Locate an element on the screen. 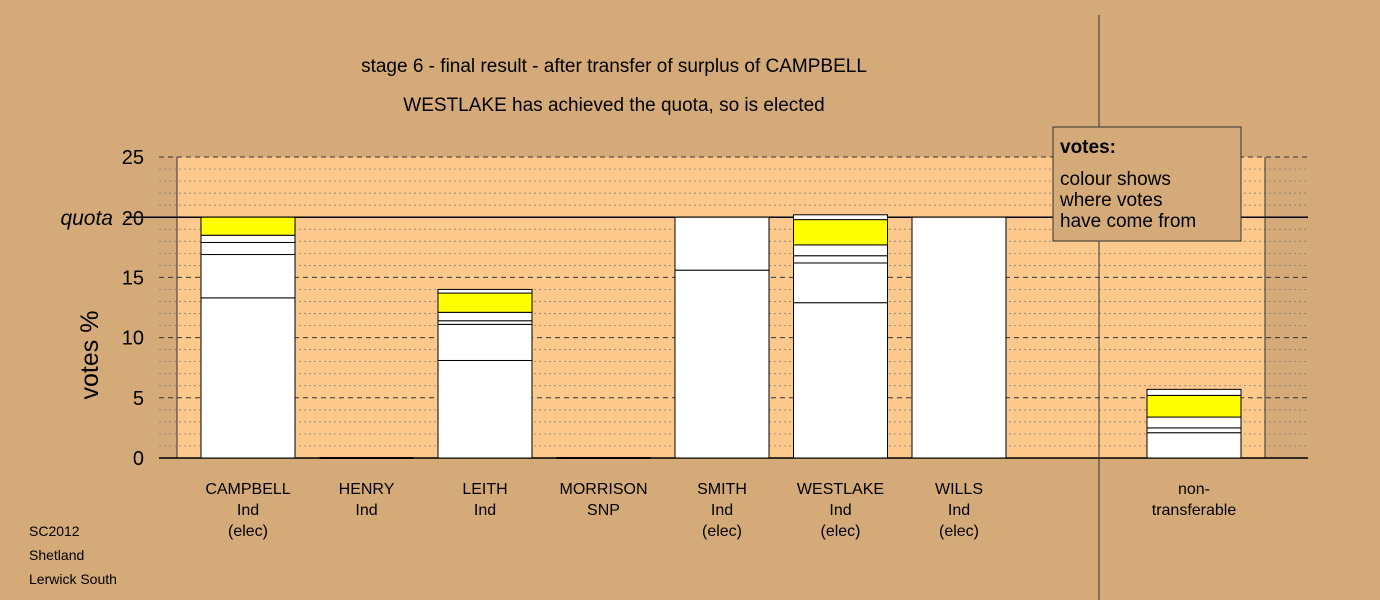  legend-line: colour shows is located at coordinates (1115, 179).